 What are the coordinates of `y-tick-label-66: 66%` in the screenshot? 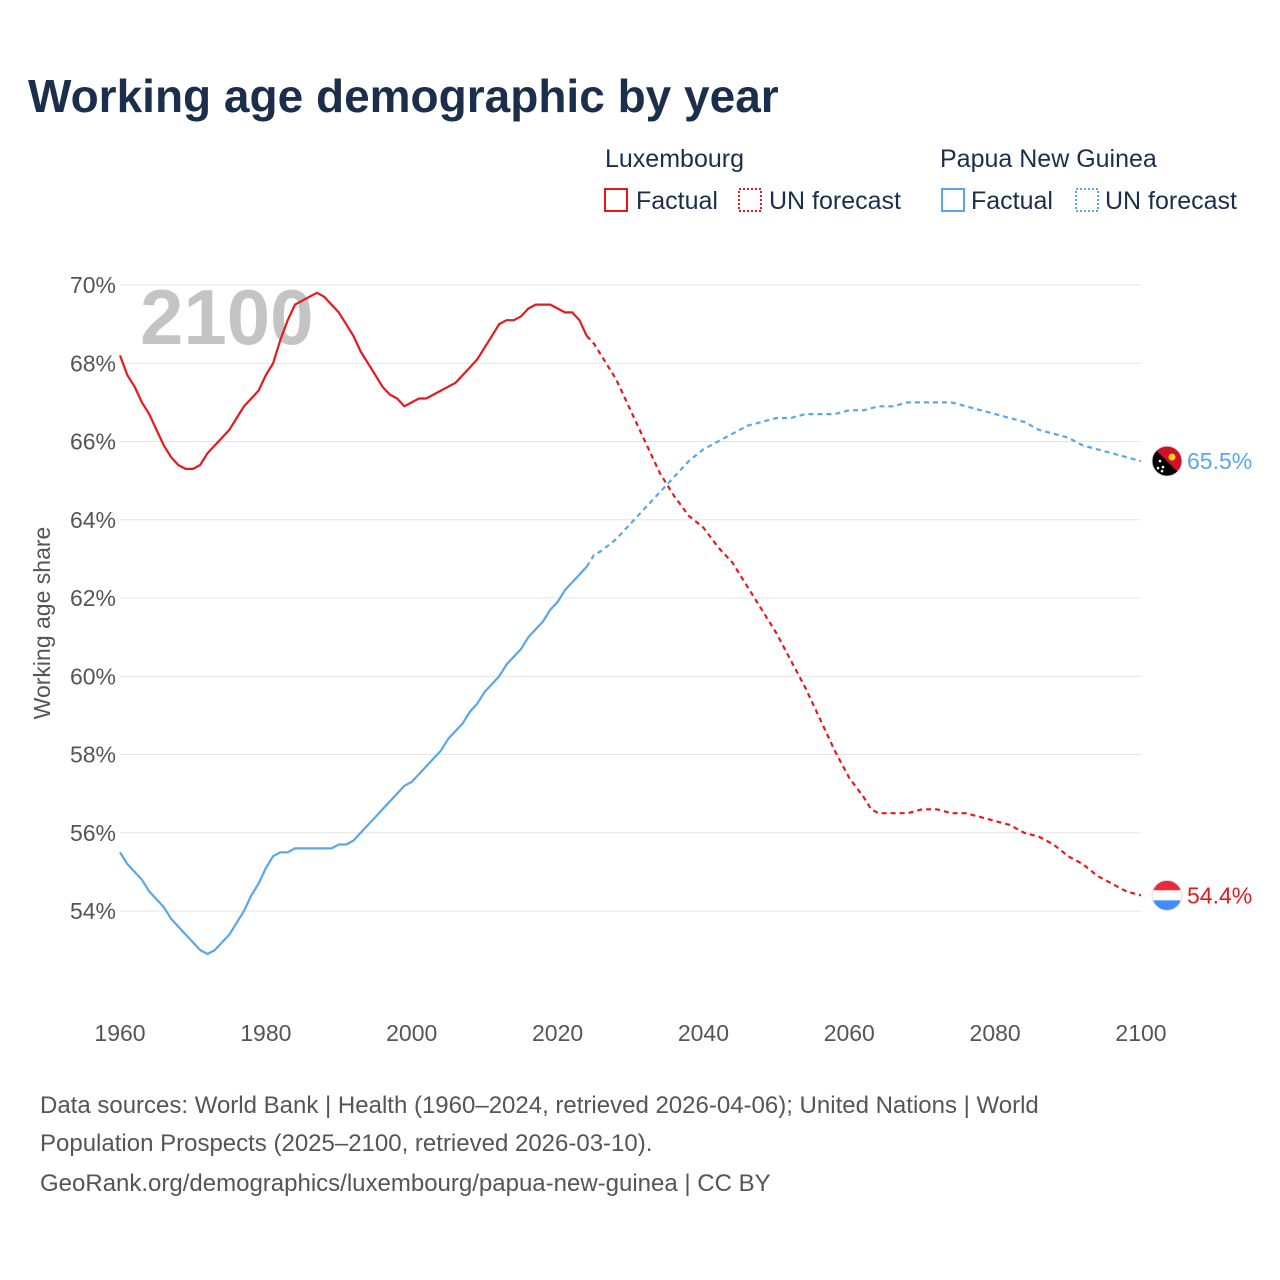 It's located at (93, 442).